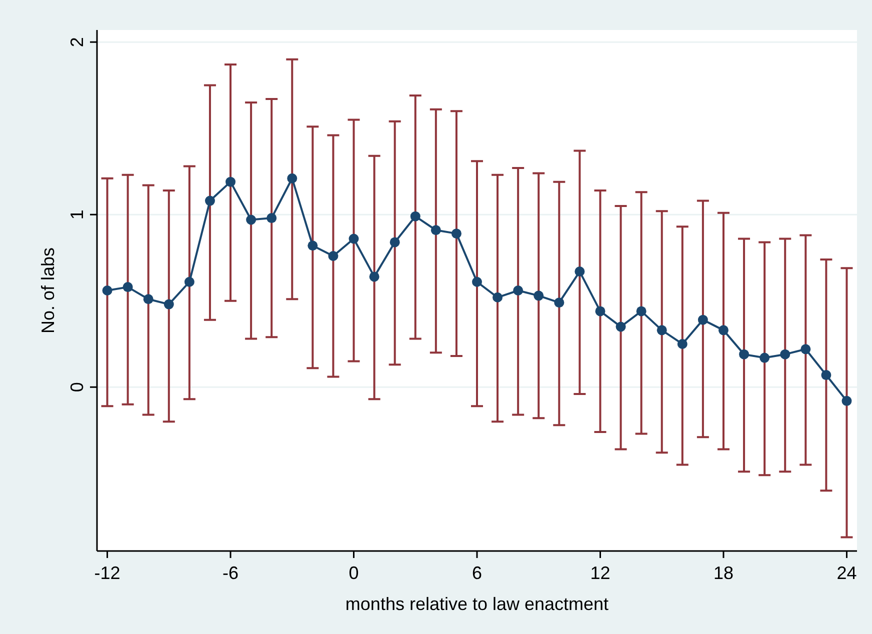  I want to click on y-tick-label: 0, so click(77, 387).